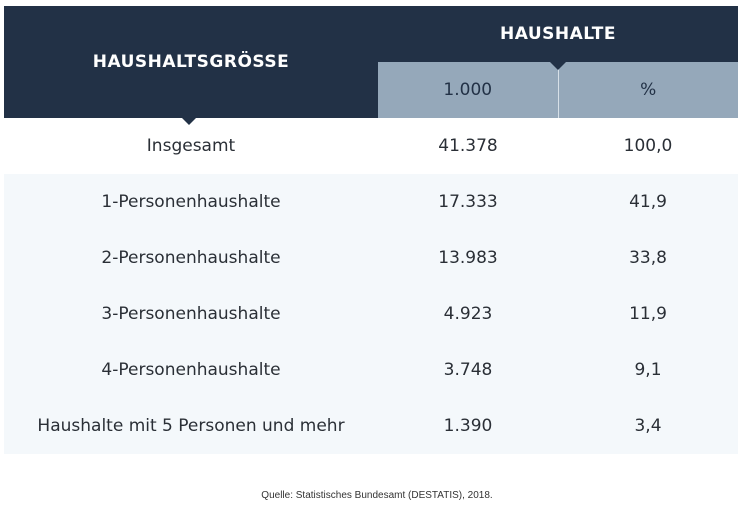 This screenshot has height=514, width=754. Describe the element at coordinates (648, 426) in the screenshot. I see `value-percent: 3,4` at that location.